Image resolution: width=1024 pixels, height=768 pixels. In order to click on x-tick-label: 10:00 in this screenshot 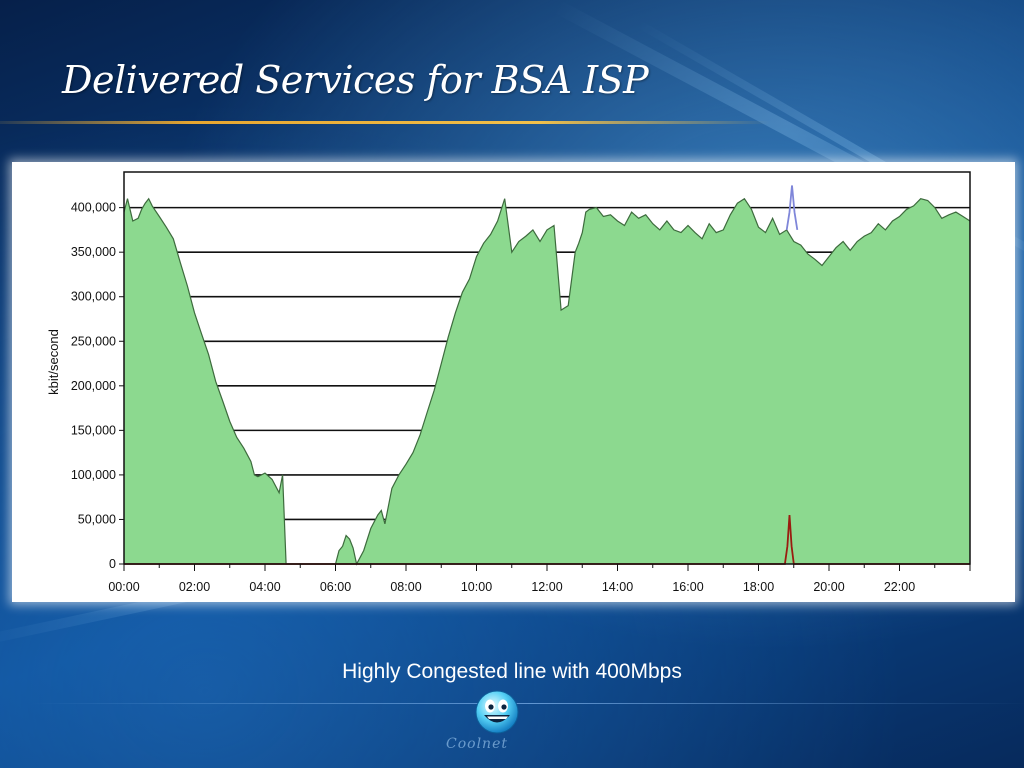, I will do `click(476, 587)`.